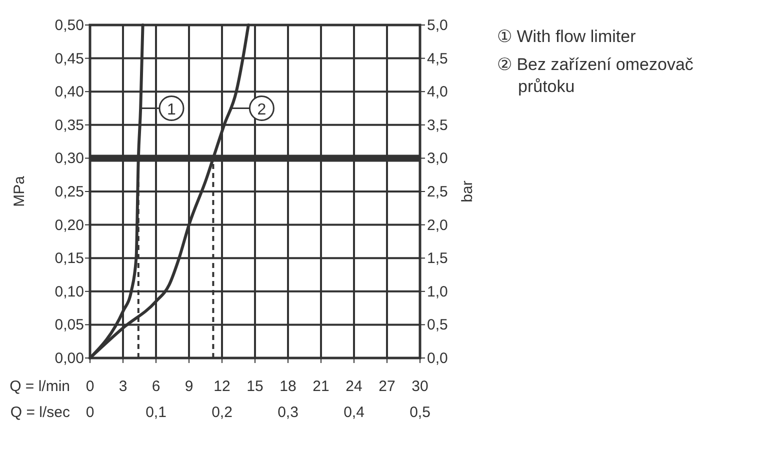  What do you see at coordinates (123, 386) in the screenshot?
I see `x-tick-label: 3` at bounding box center [123, 386].